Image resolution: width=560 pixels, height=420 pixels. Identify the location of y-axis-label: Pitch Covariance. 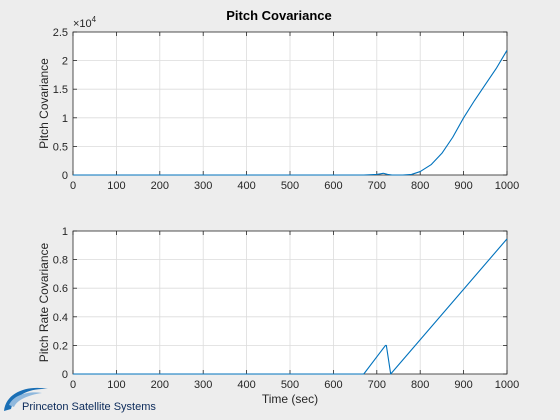
(44, 103).